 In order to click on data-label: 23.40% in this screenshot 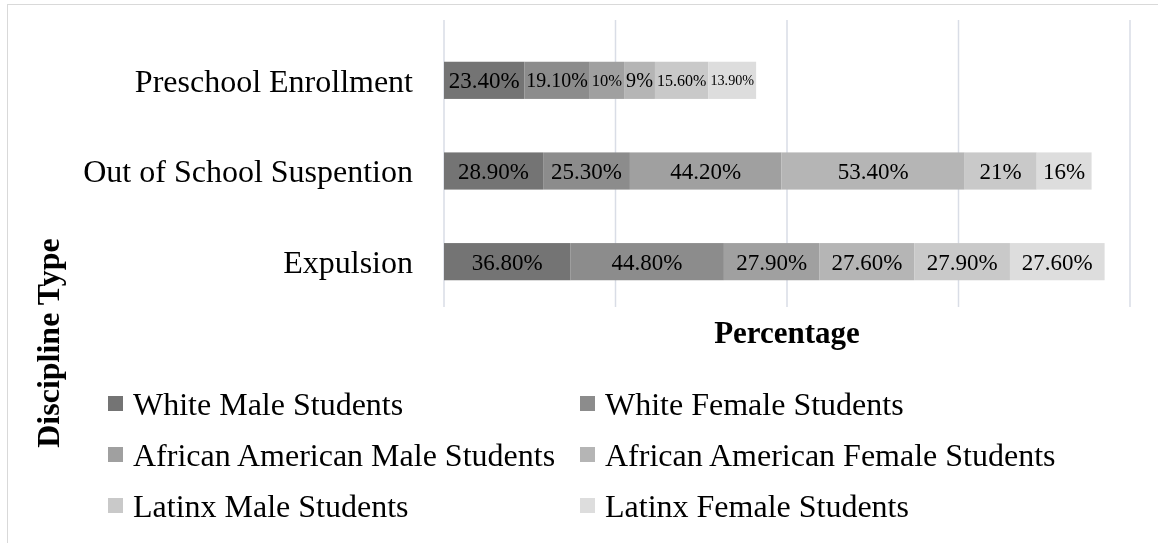, I will do `click(484, 81)`.